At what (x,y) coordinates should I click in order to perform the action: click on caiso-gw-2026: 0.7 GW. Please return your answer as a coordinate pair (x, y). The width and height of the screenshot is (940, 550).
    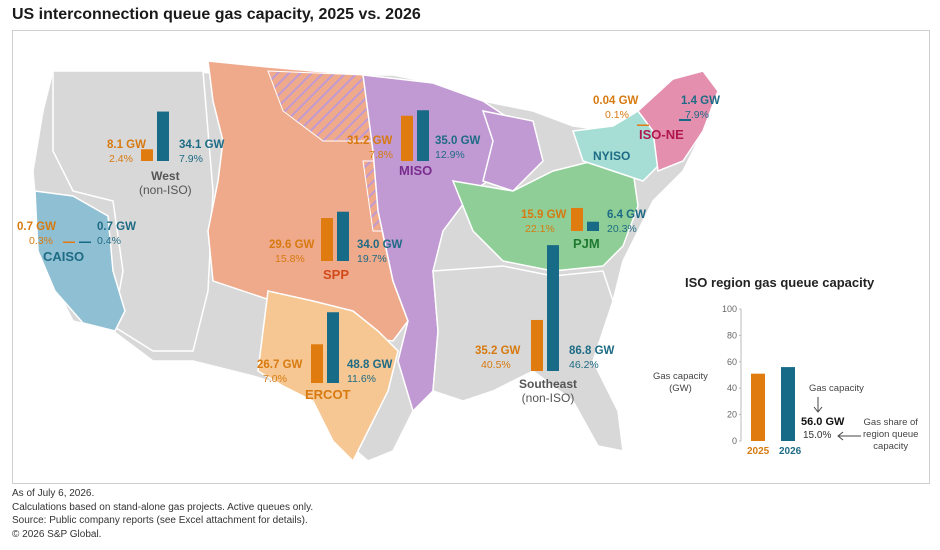
    Looking at the image, I should click on (116, 227).